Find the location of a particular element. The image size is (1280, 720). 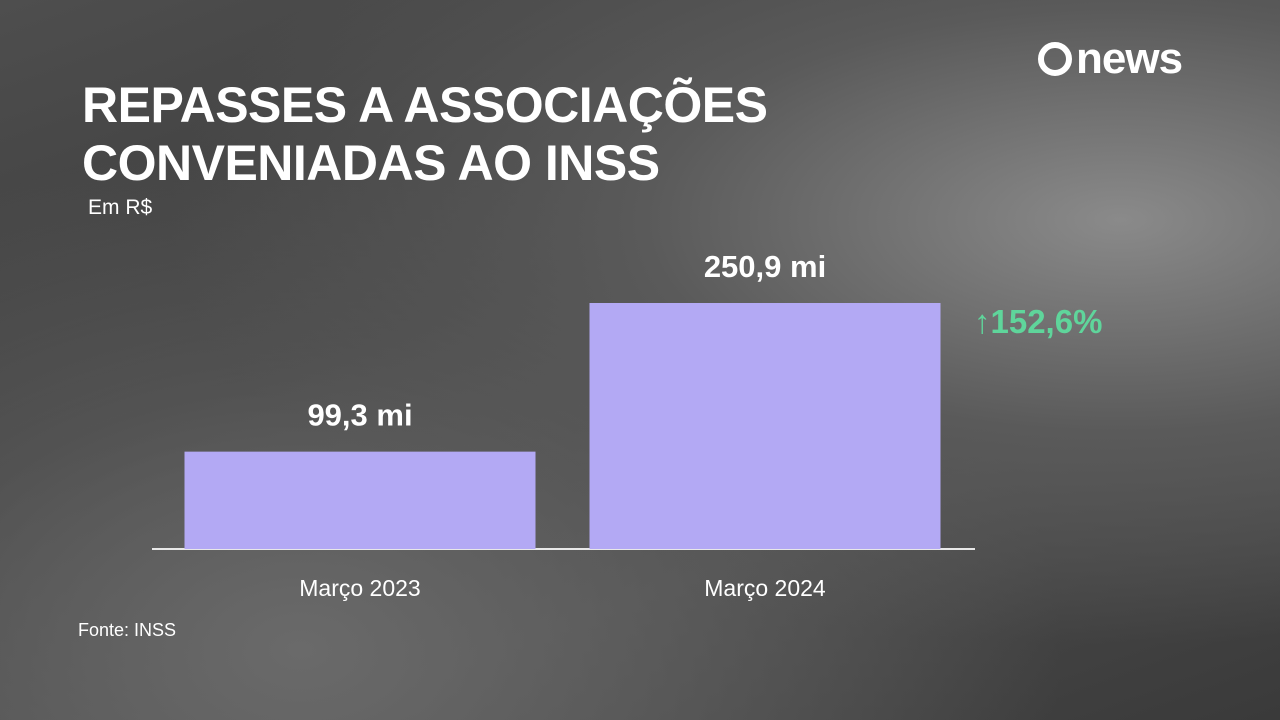

logo: news is located at coordinates (1110, 59).